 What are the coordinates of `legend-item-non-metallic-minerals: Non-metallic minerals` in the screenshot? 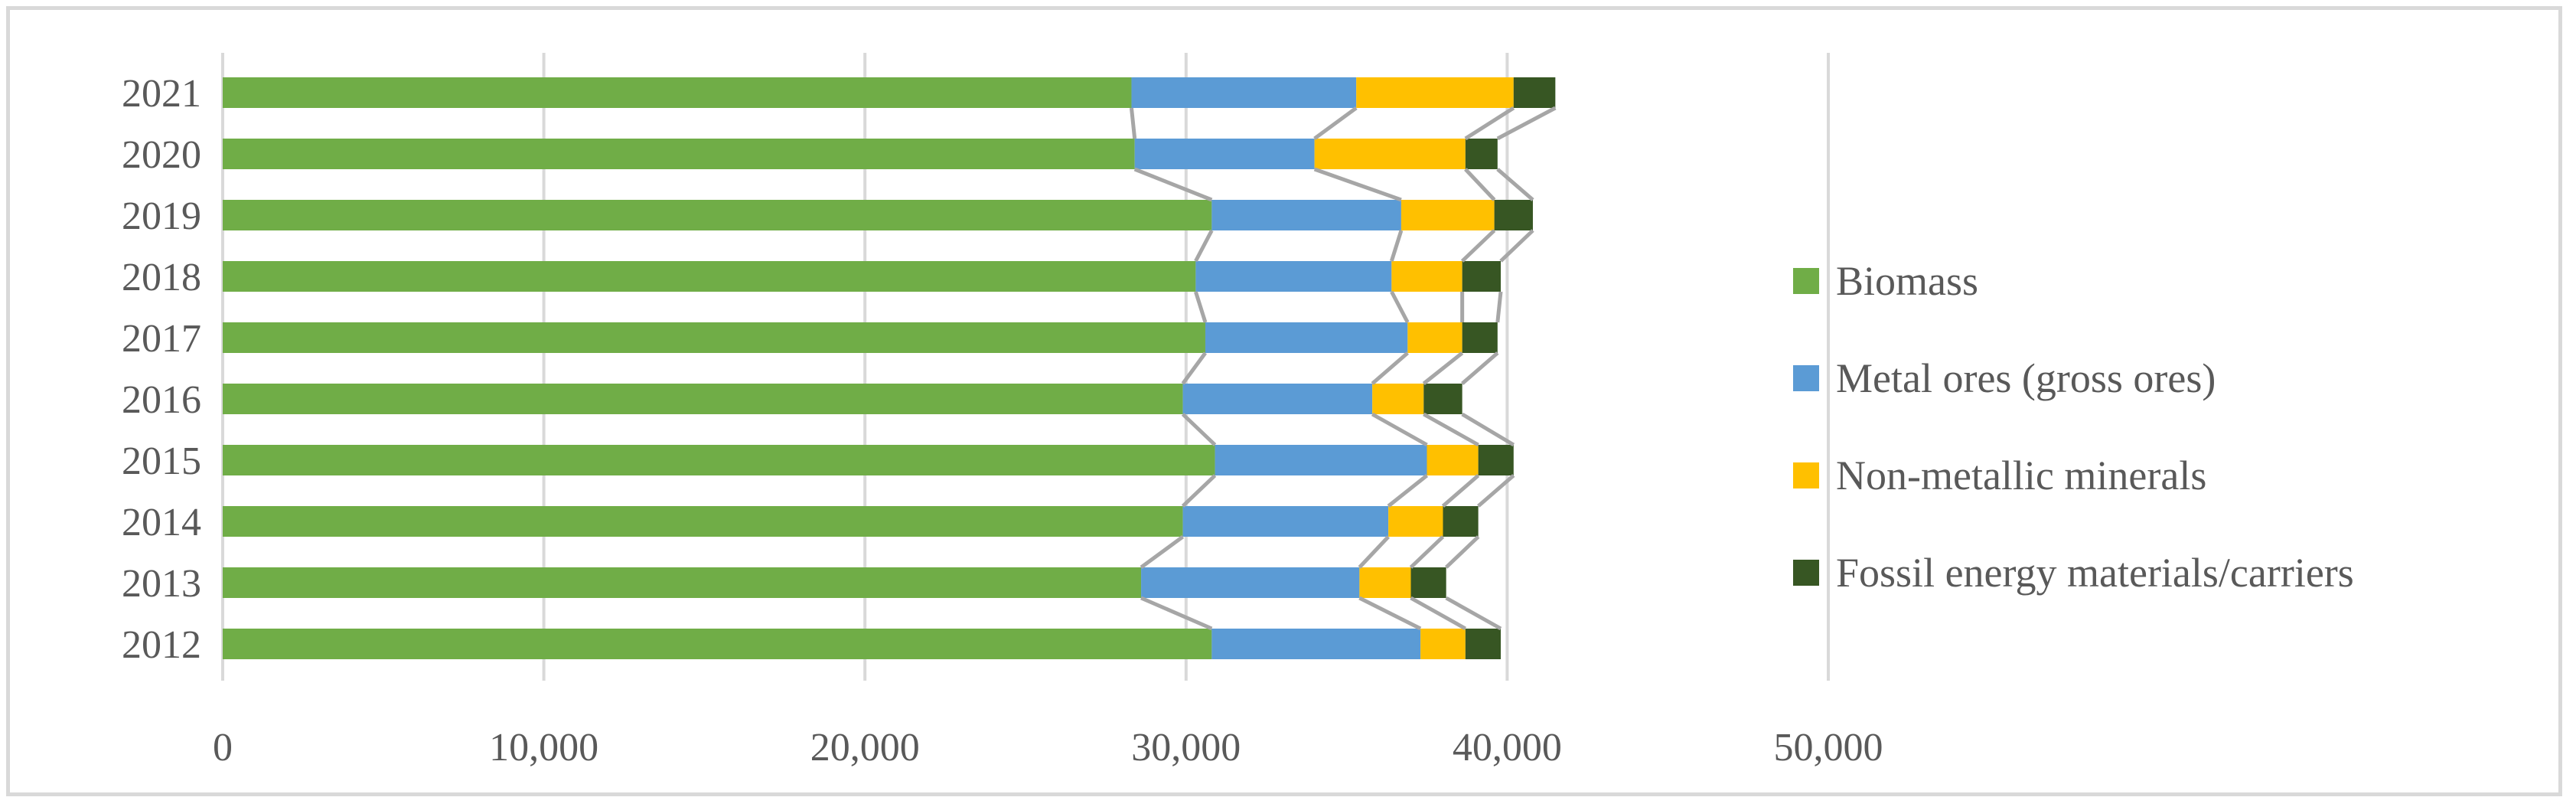 It's located at (2073, 475).